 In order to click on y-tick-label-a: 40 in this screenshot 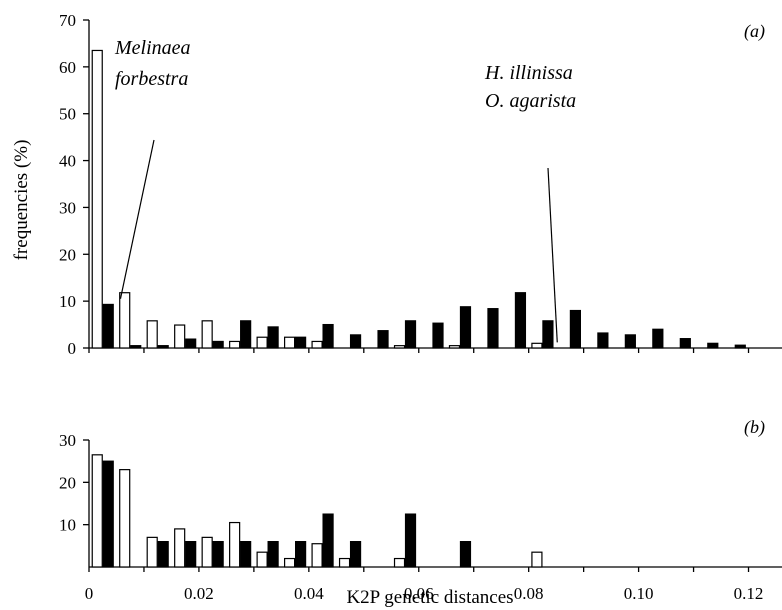, I will do `click(67, 161)`.